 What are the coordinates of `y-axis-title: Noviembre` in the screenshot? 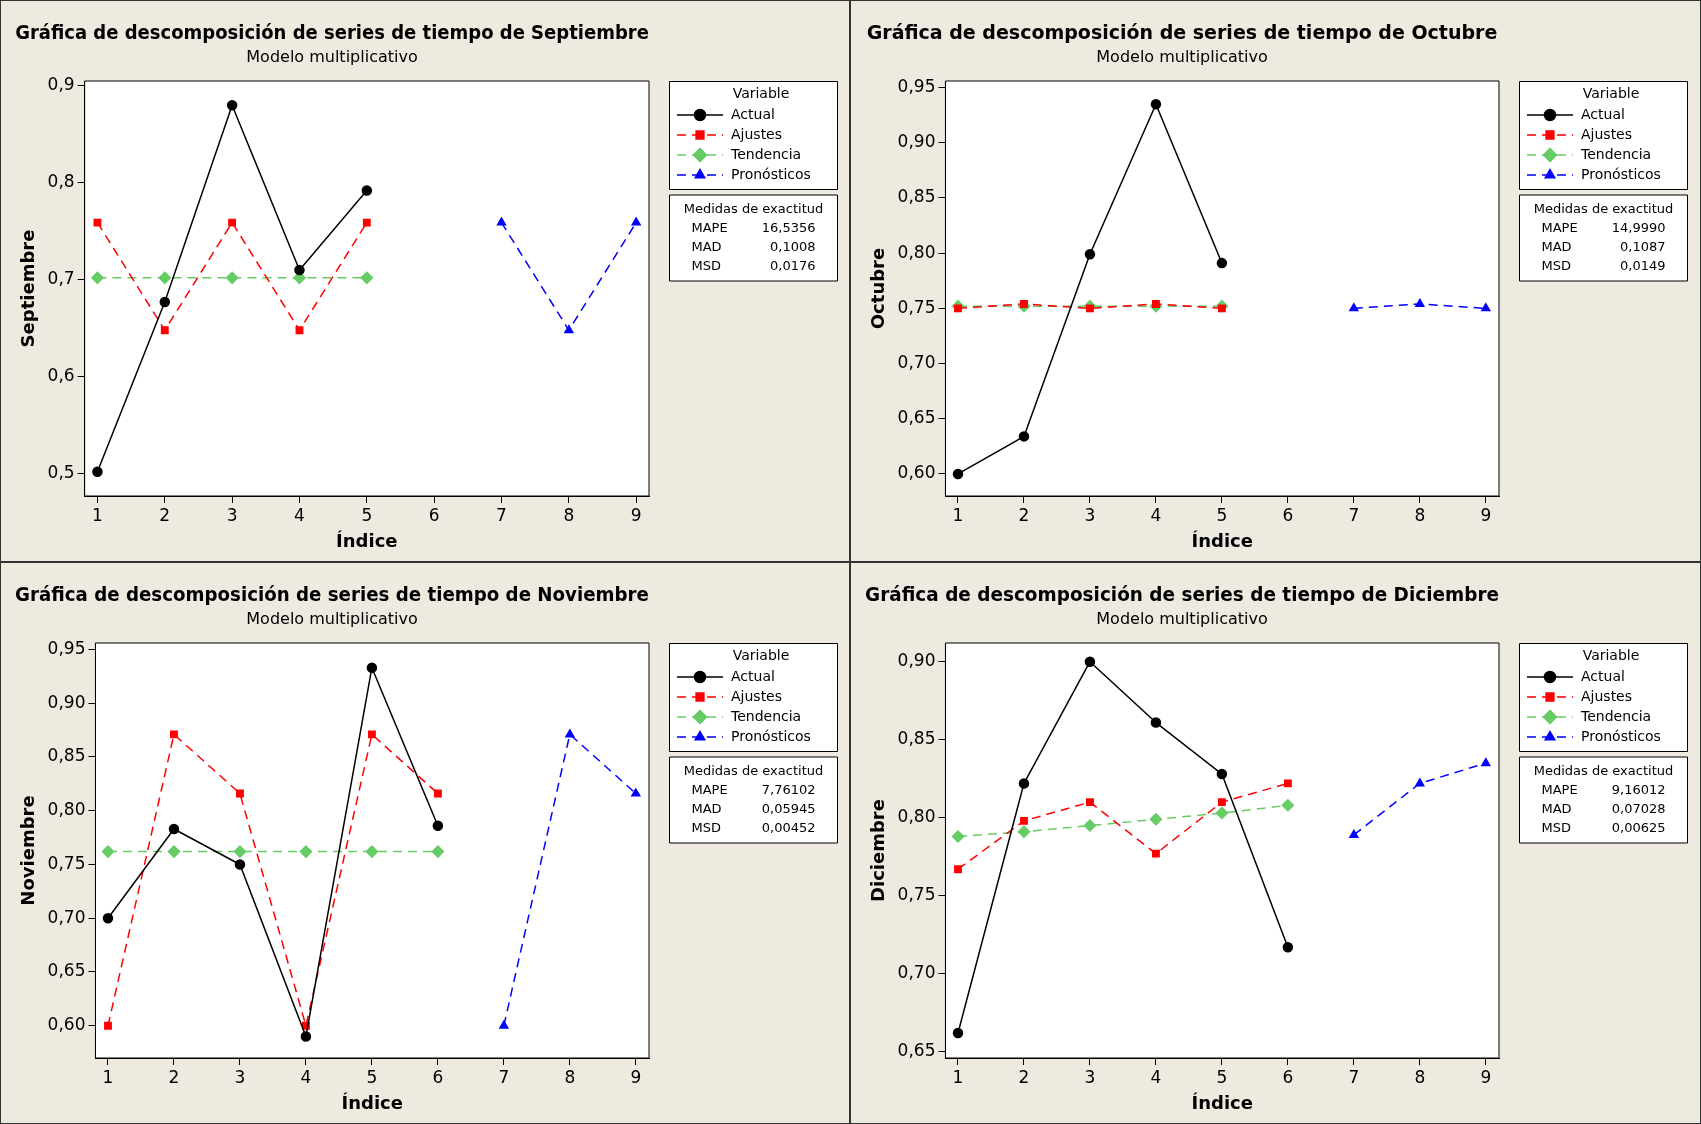 It's located at (28, 850).